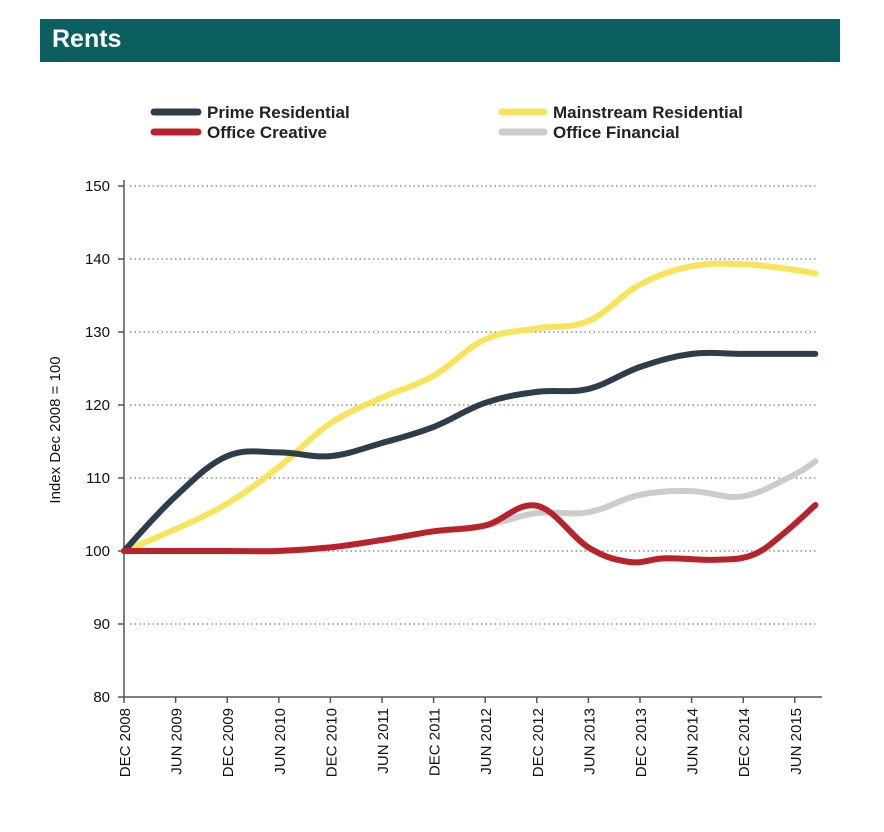 The width and height of the screenshot is (884, 832). What do you see at coordinates (383, 741) in the screenshot?
I see `x-tick-label: JUN 2011` at bounding box center [383, 741].